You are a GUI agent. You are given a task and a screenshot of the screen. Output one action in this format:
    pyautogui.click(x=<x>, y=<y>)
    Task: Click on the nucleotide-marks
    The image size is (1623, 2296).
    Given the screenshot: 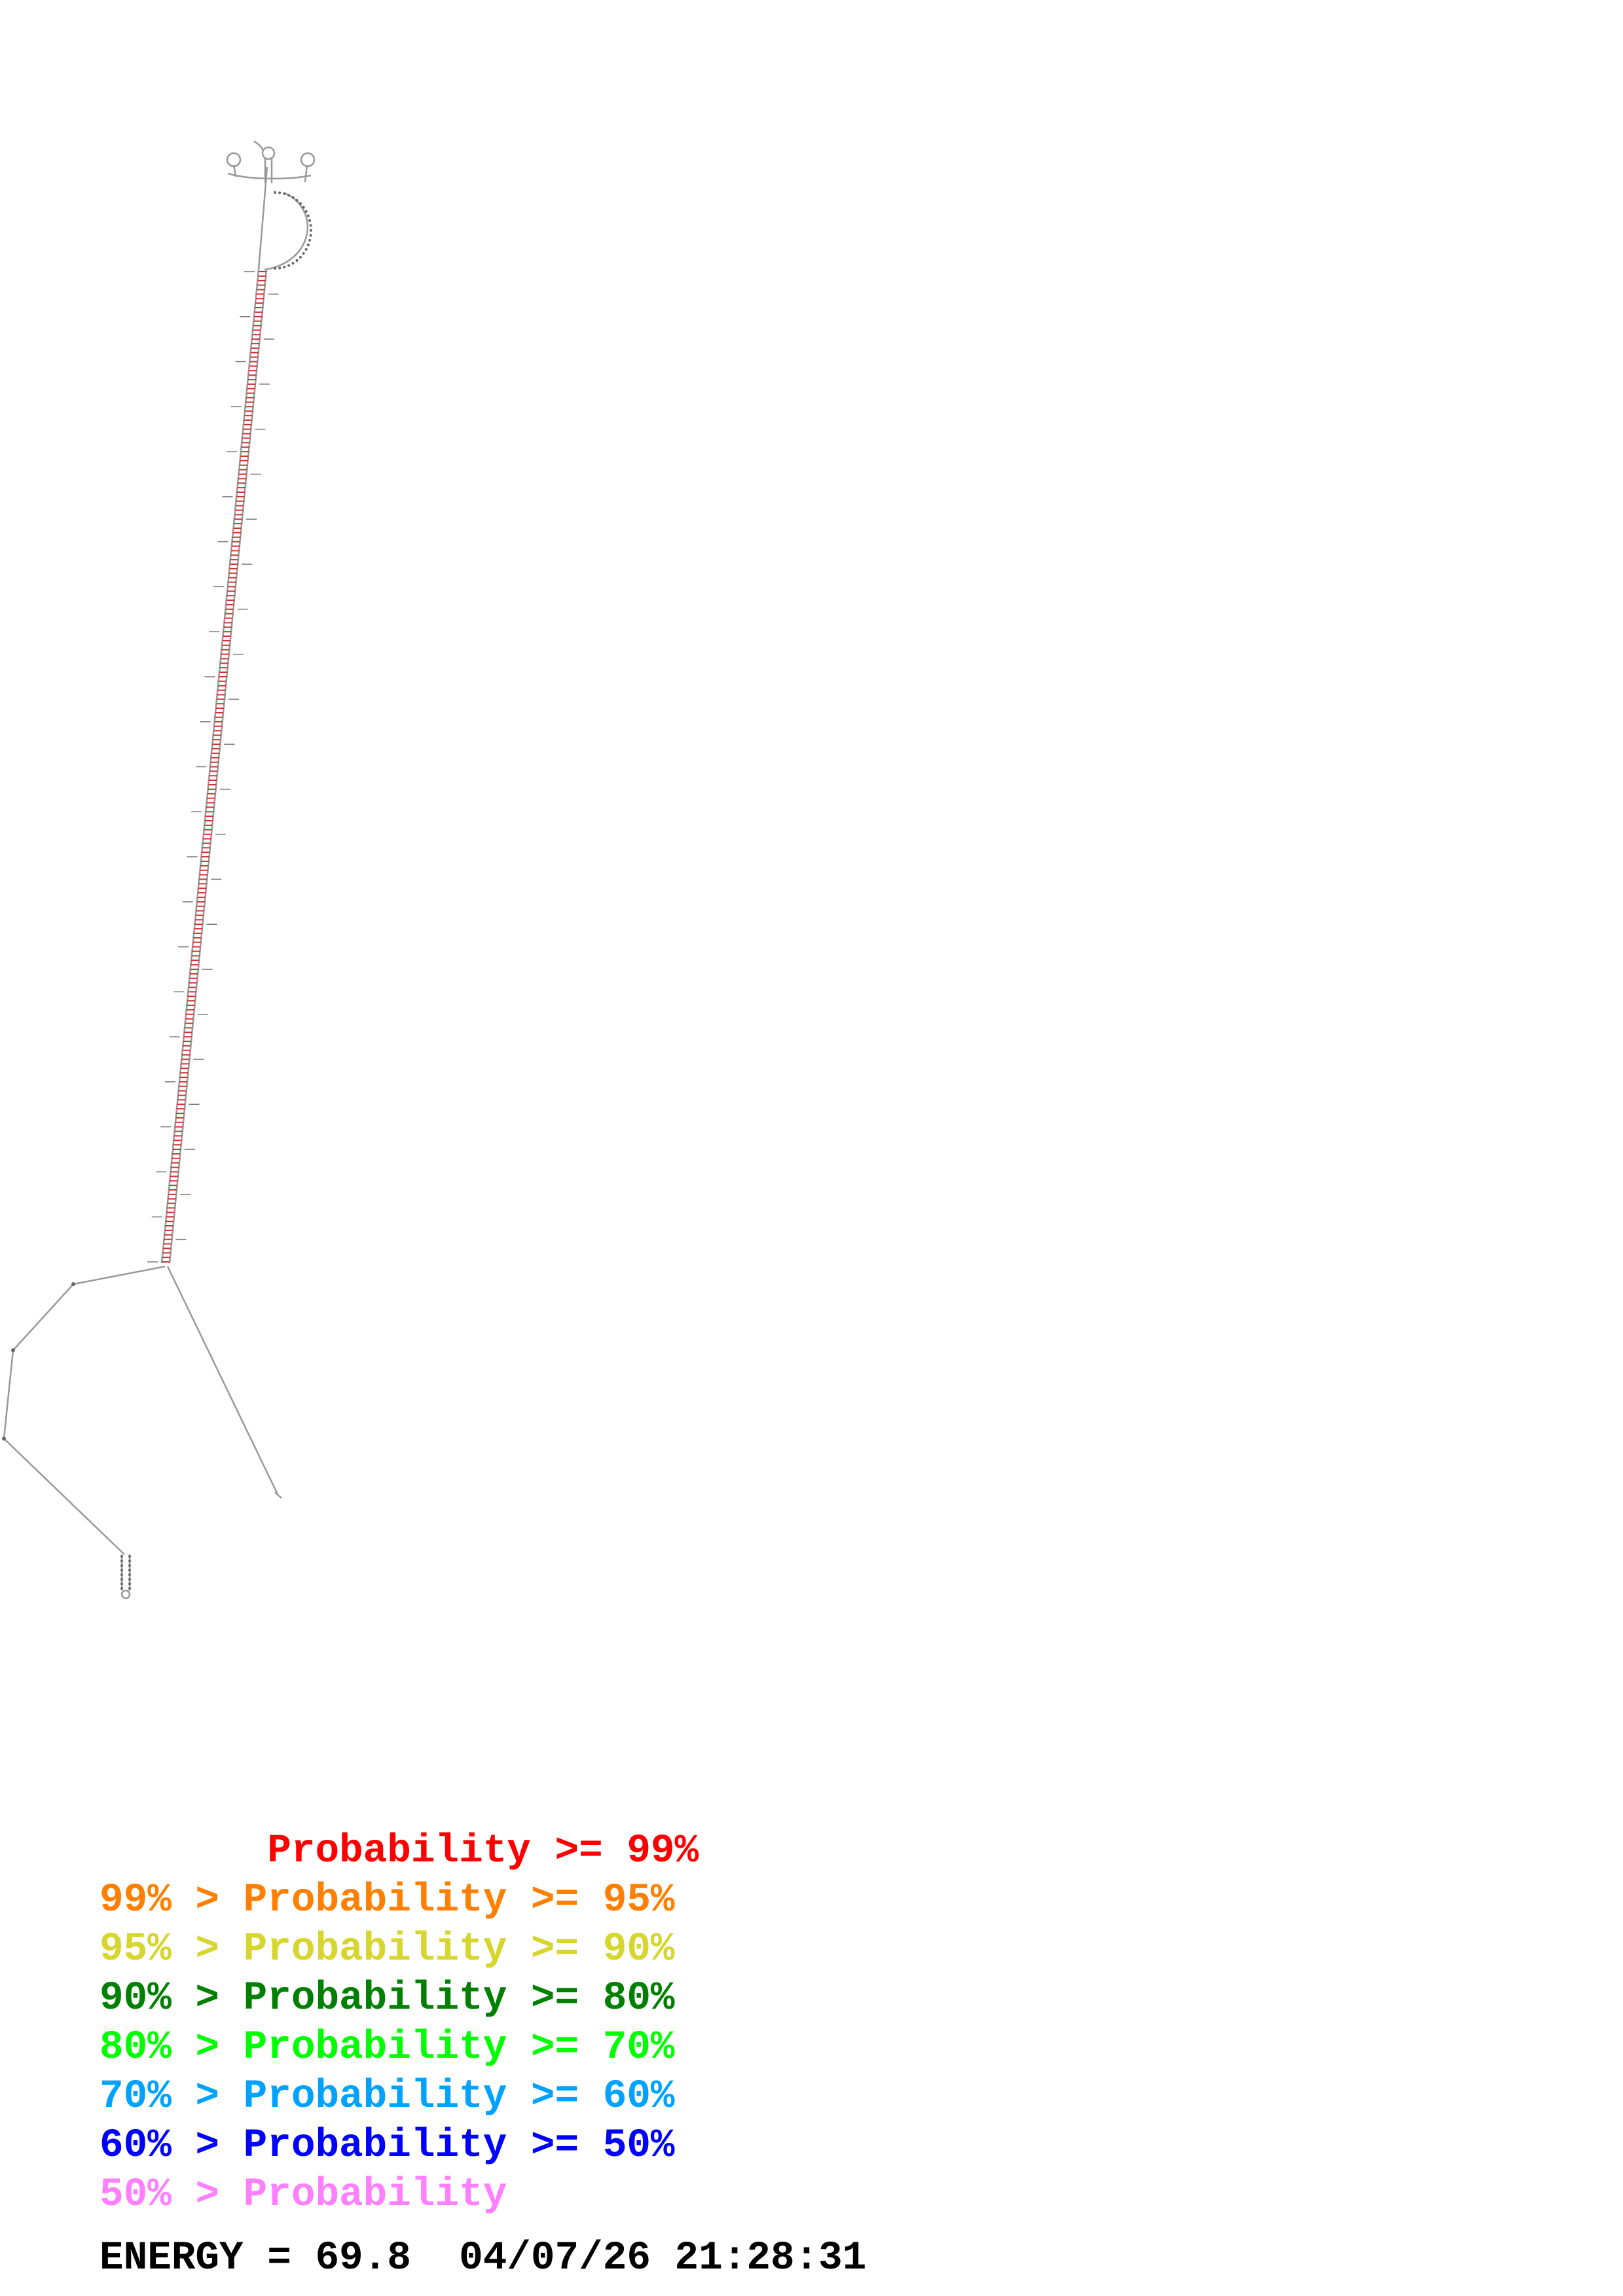 What is the action you would take?
    pyautogui.click(x=157, y=890)
    